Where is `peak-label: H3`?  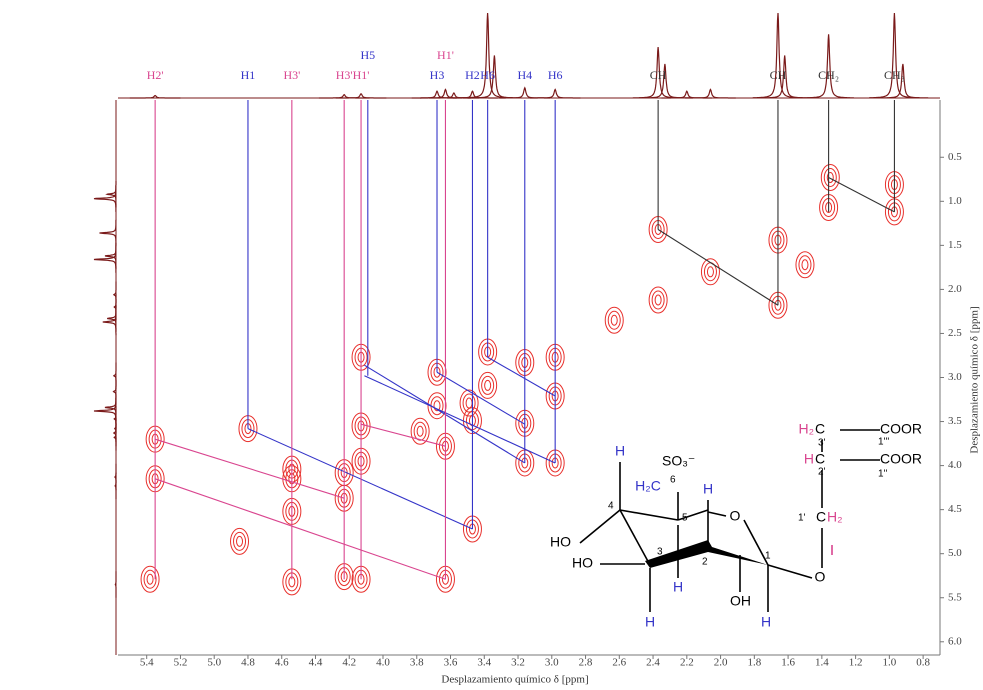
peak-label: H3 is located at coordinates (437, 75).